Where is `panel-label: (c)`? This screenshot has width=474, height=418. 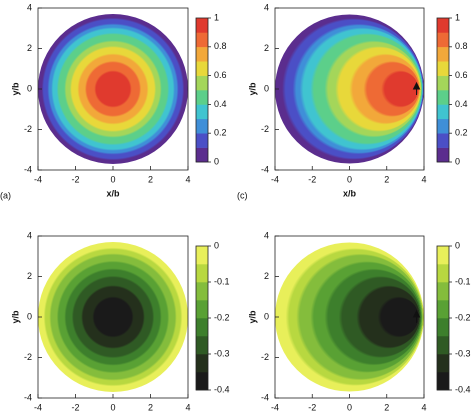
panel-label: (c) is located at coordinates (242, 195).